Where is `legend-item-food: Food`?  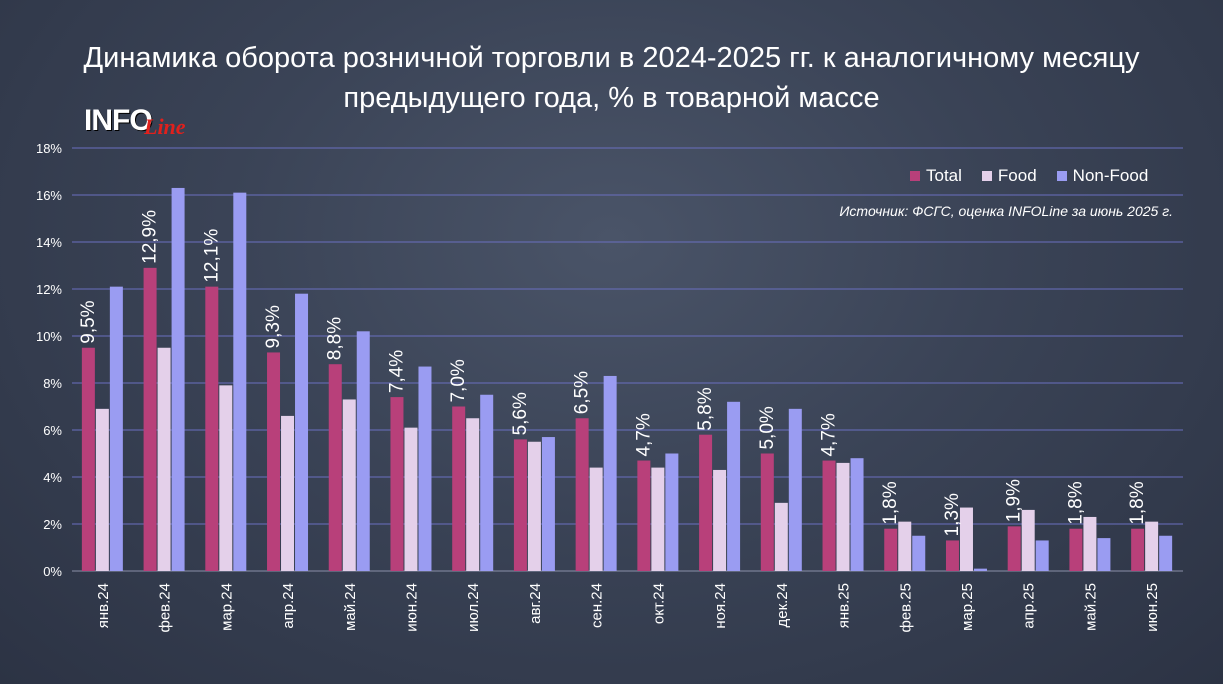
legend-item-food: Food is located at coordinates (1009, 176).